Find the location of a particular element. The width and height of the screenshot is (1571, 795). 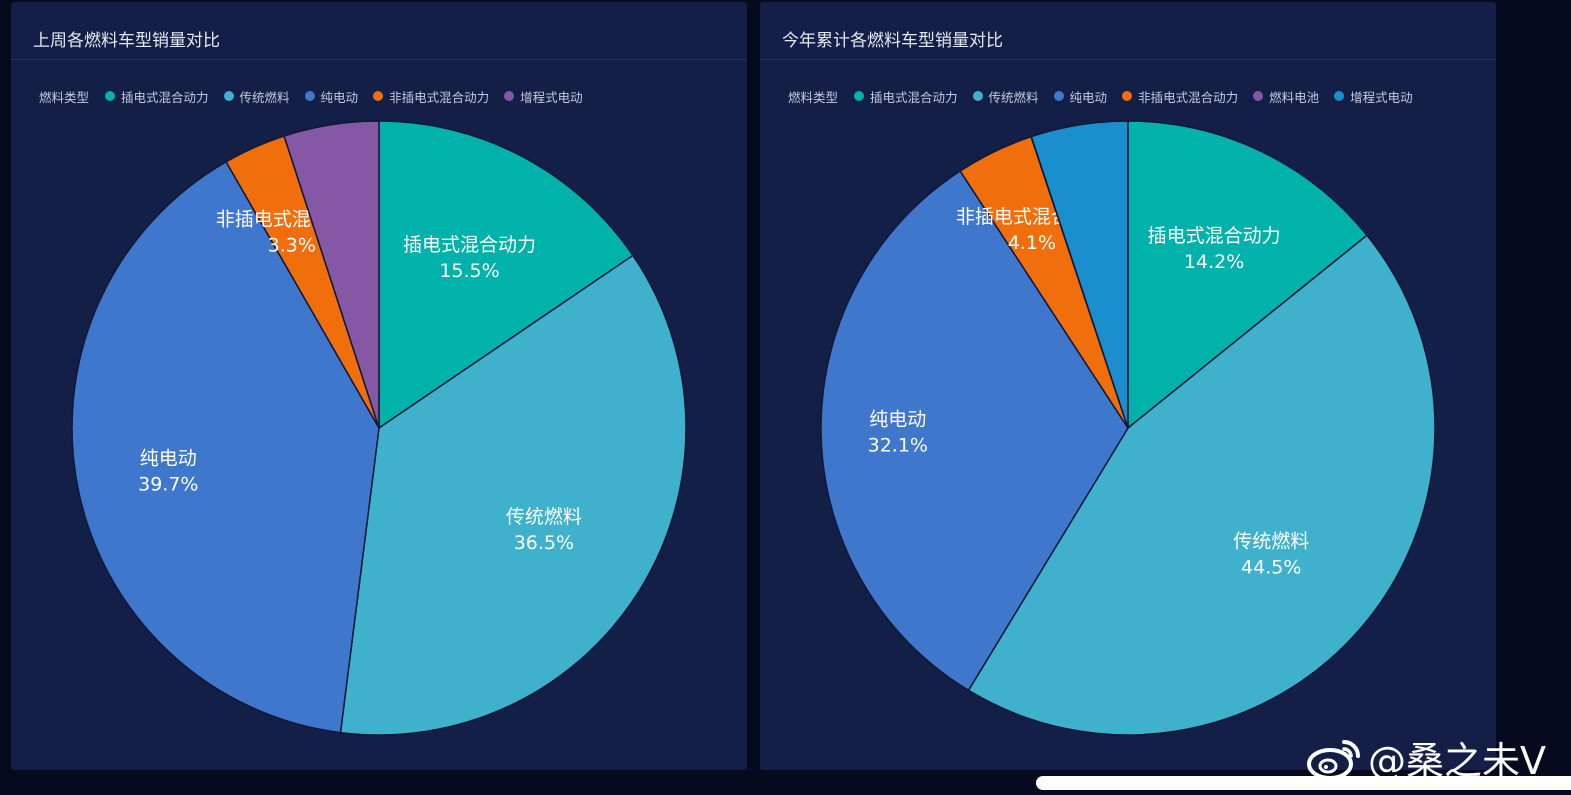

watermark: @桑之未V is located at coordinates (1426, 757).